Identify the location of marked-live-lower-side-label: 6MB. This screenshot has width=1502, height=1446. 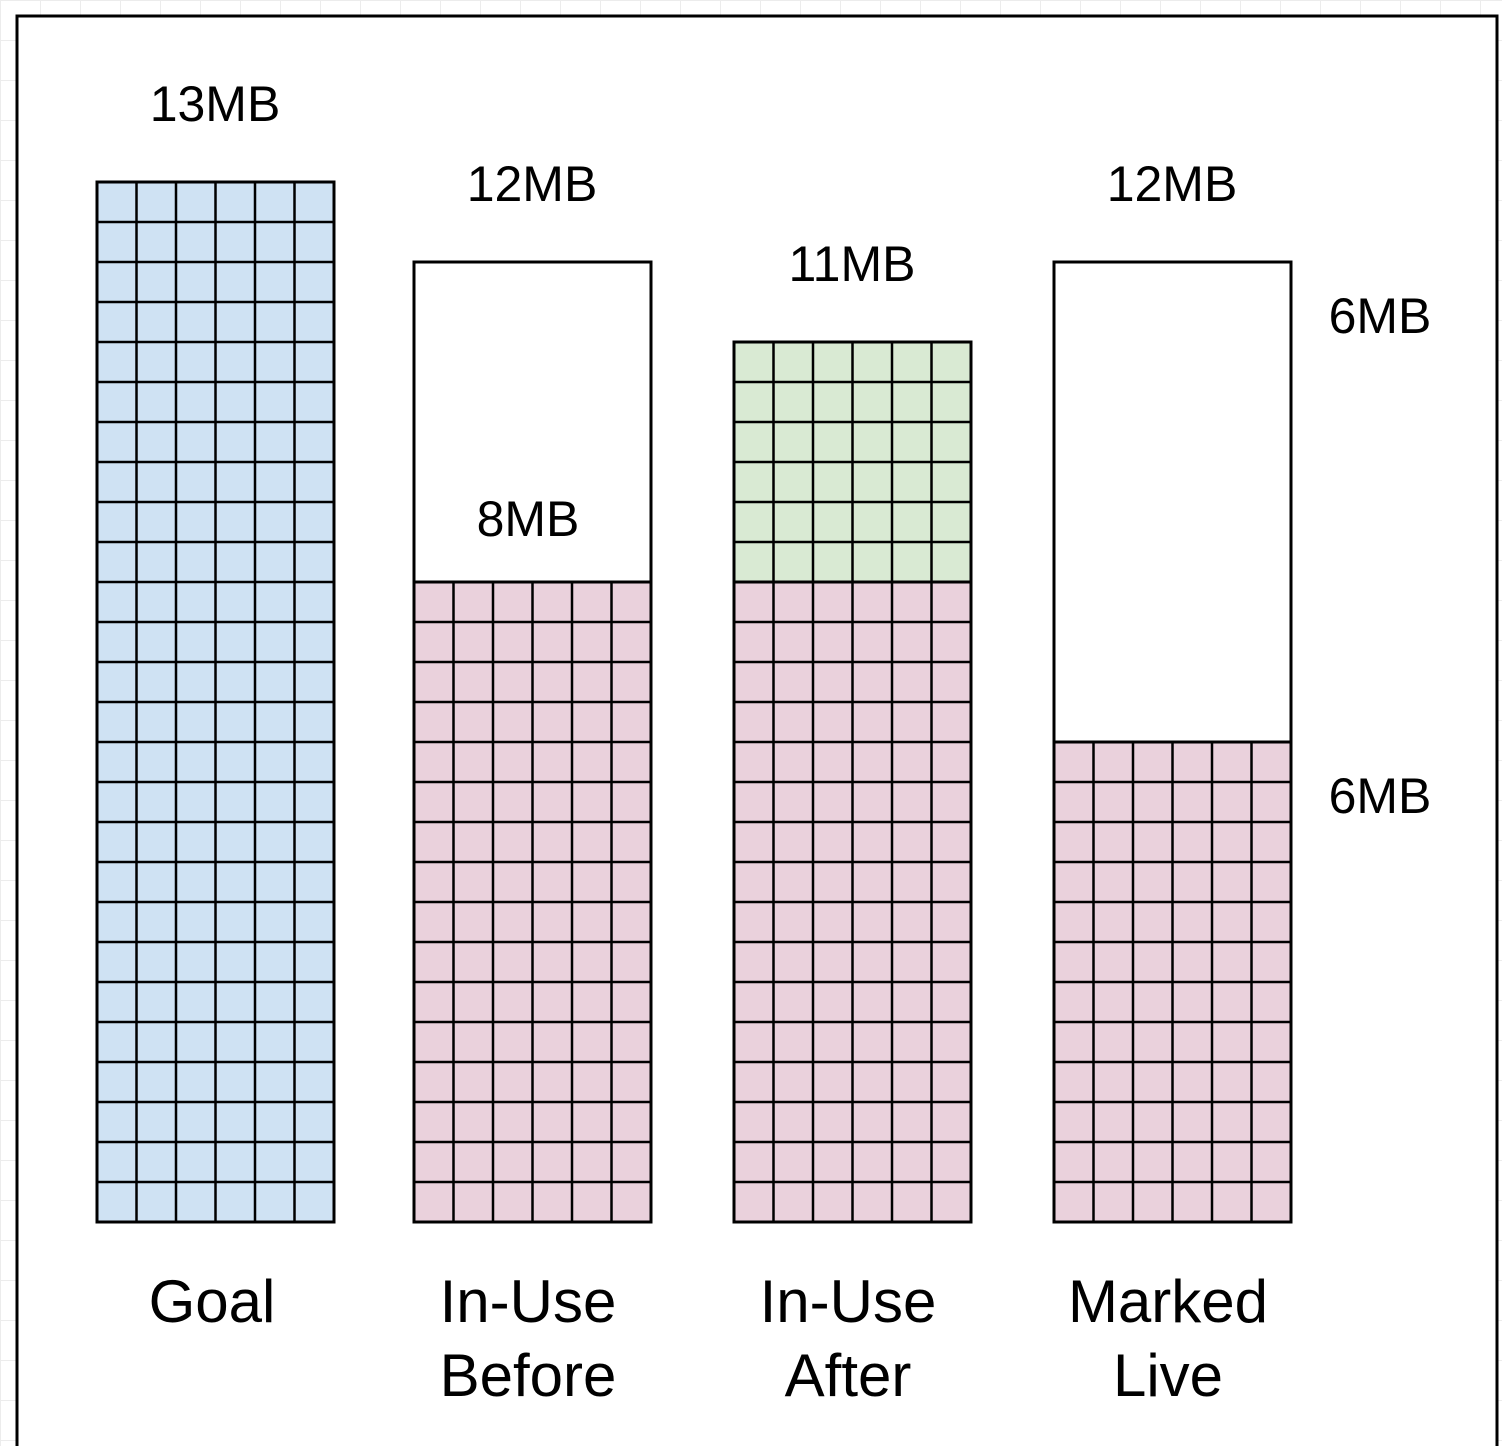
(1380, 796).